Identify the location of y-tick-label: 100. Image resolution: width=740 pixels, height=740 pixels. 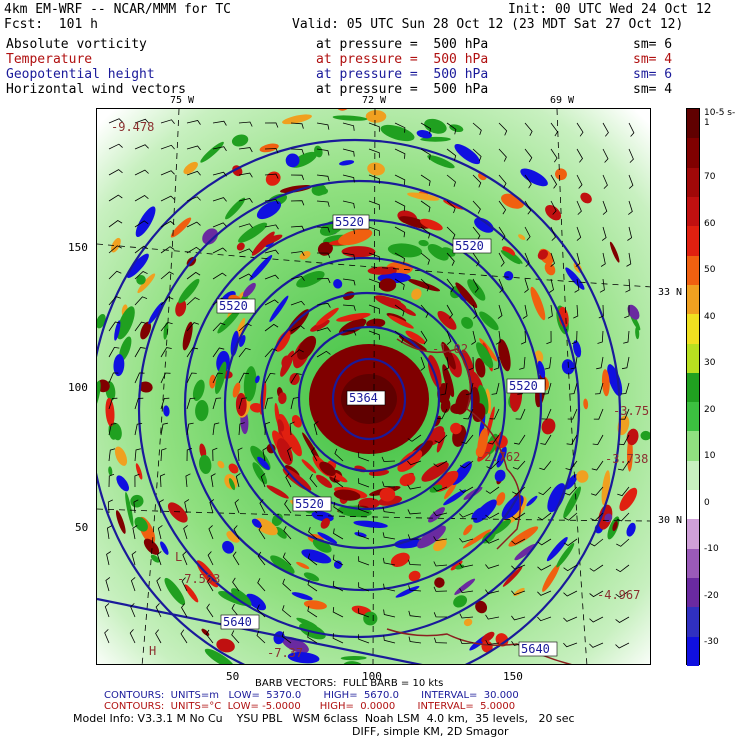
(78, 387).